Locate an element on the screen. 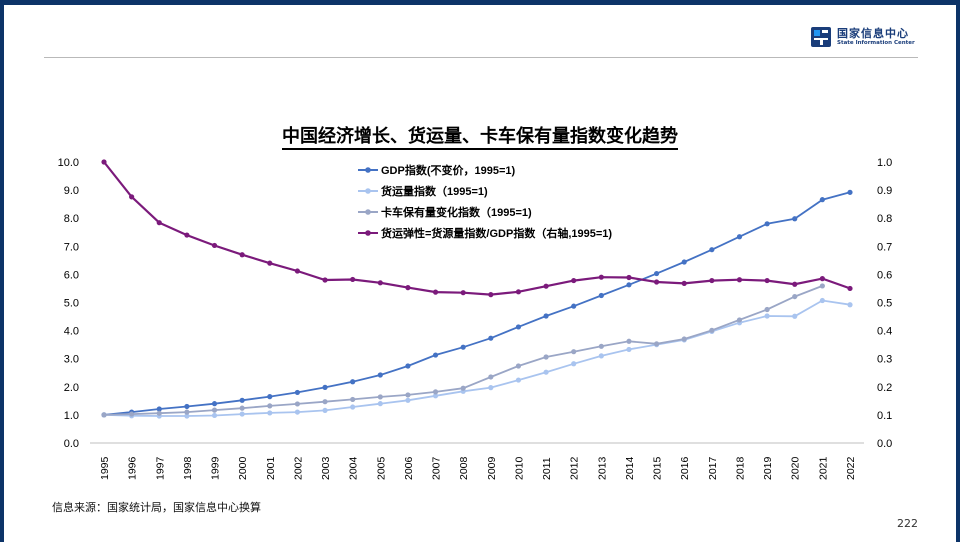 This screenshot has height=542, width=960. right-axis-tick-label: 0.9 is located at coordinates (884, 191).